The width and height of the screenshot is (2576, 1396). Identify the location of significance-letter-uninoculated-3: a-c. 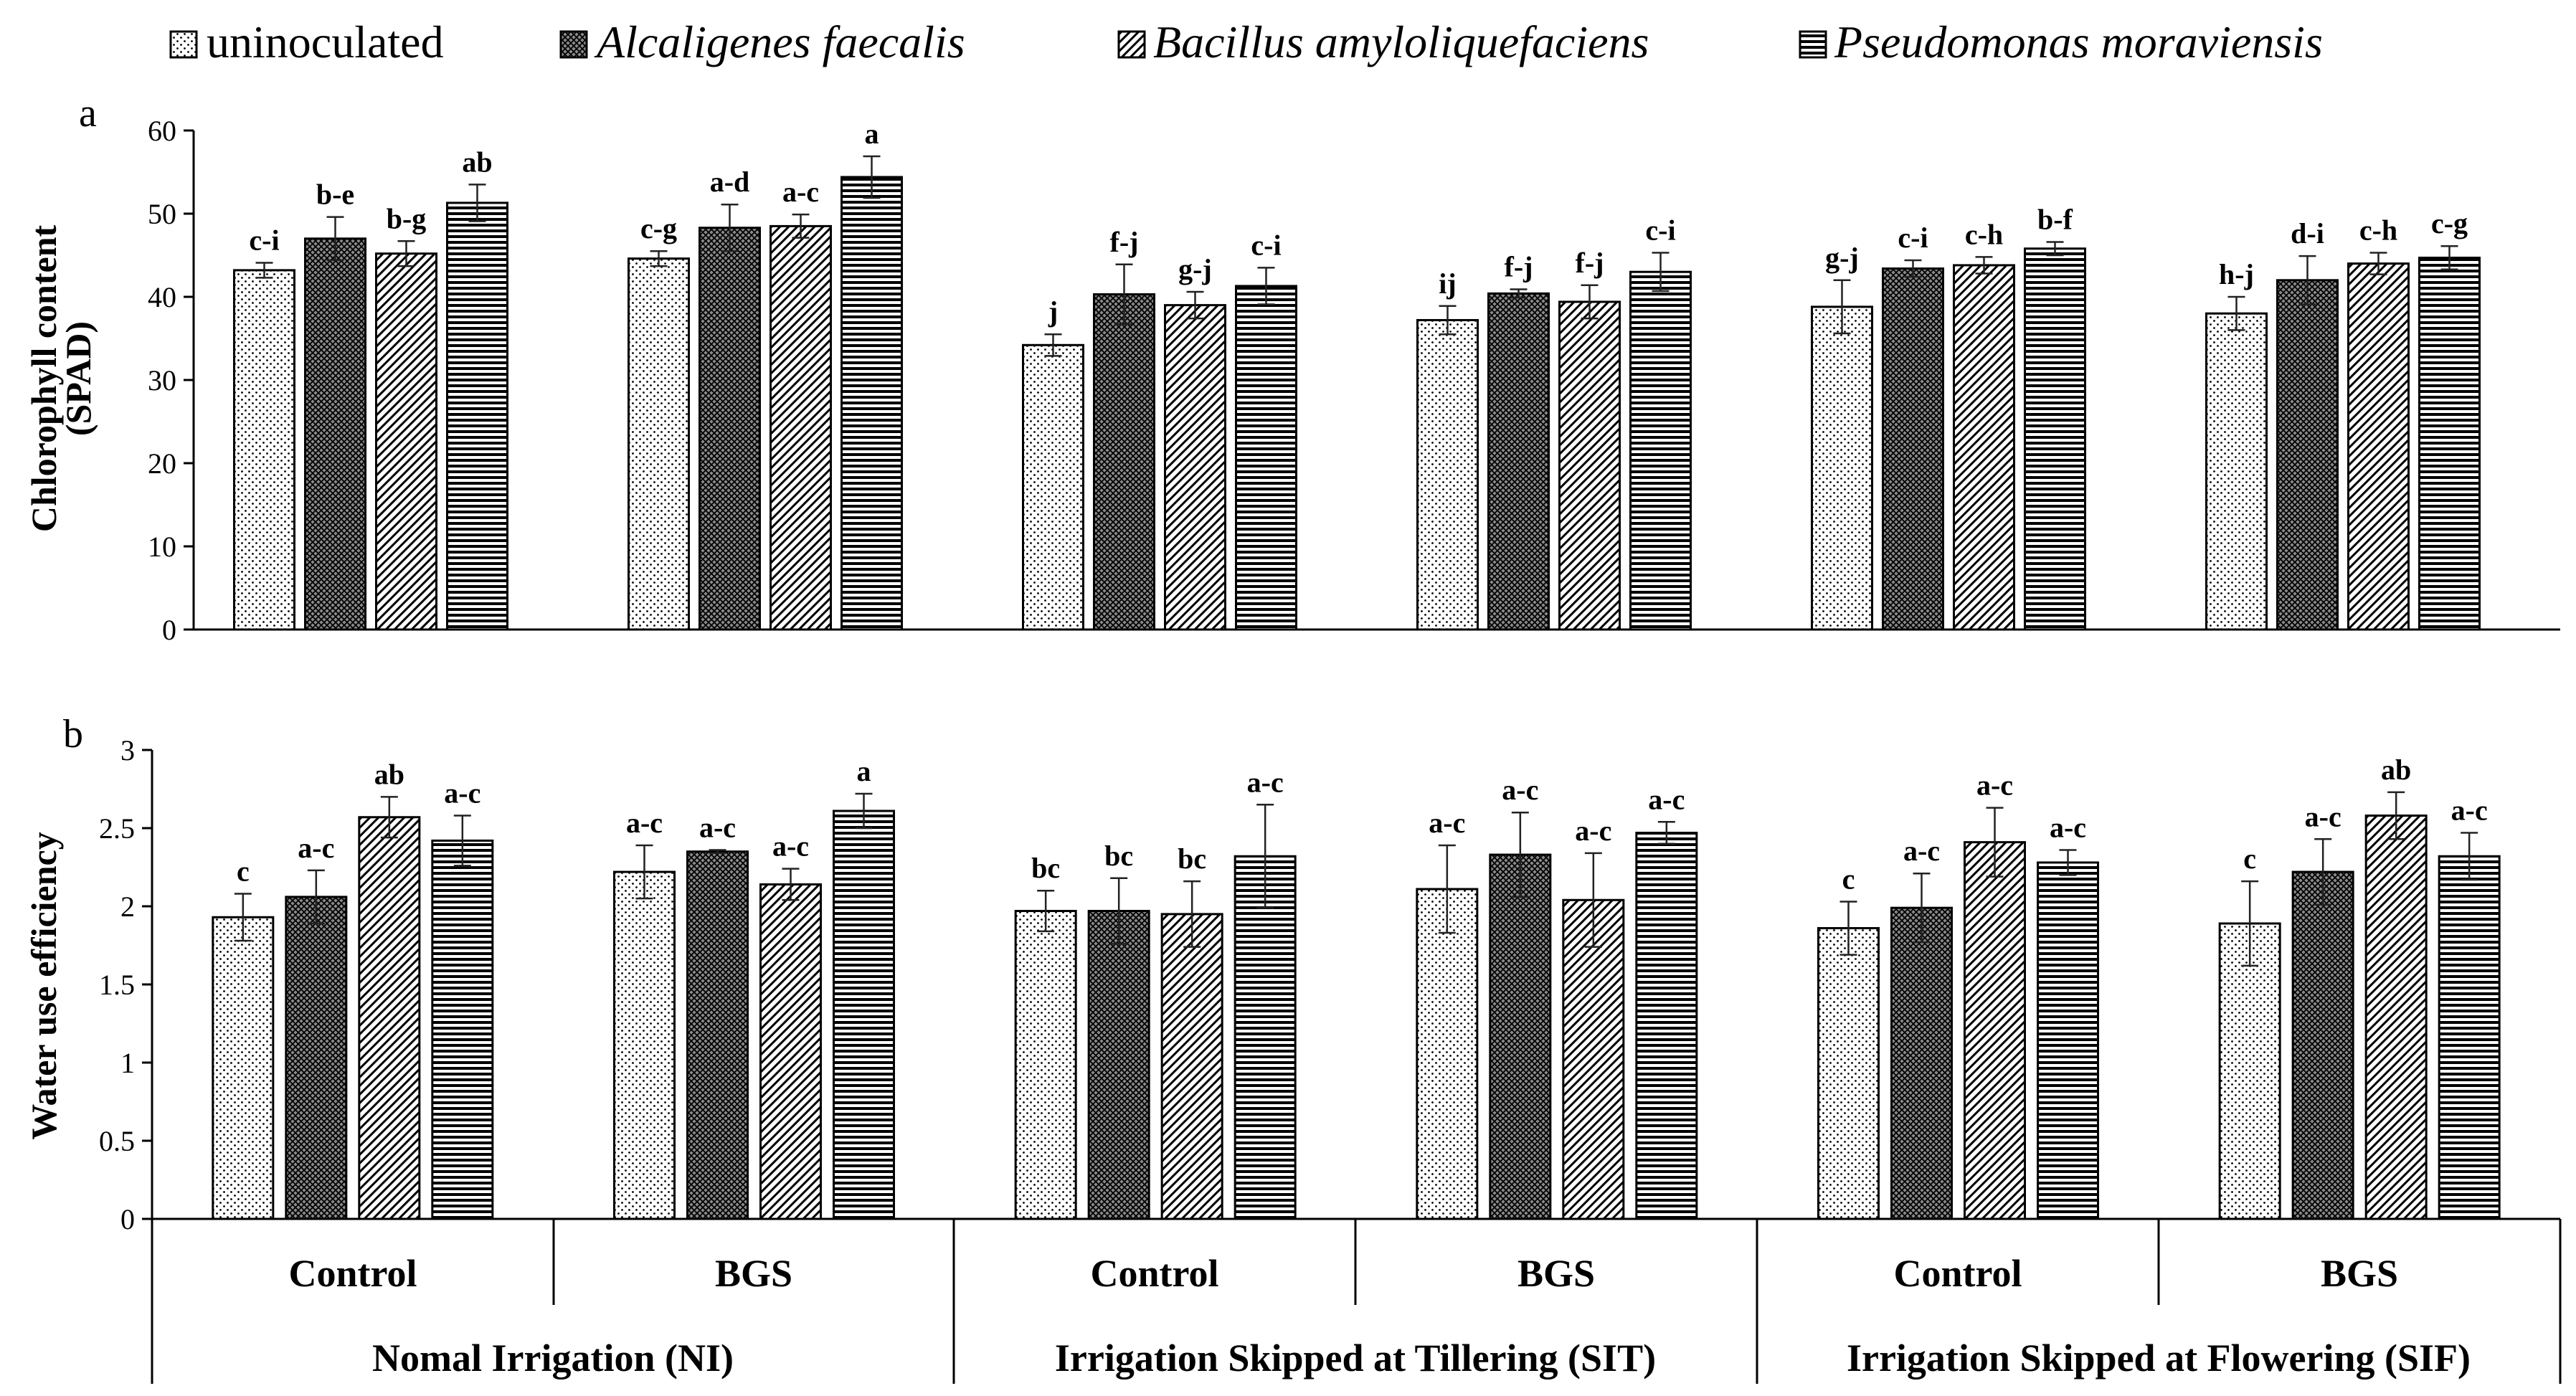
(1447, 823).